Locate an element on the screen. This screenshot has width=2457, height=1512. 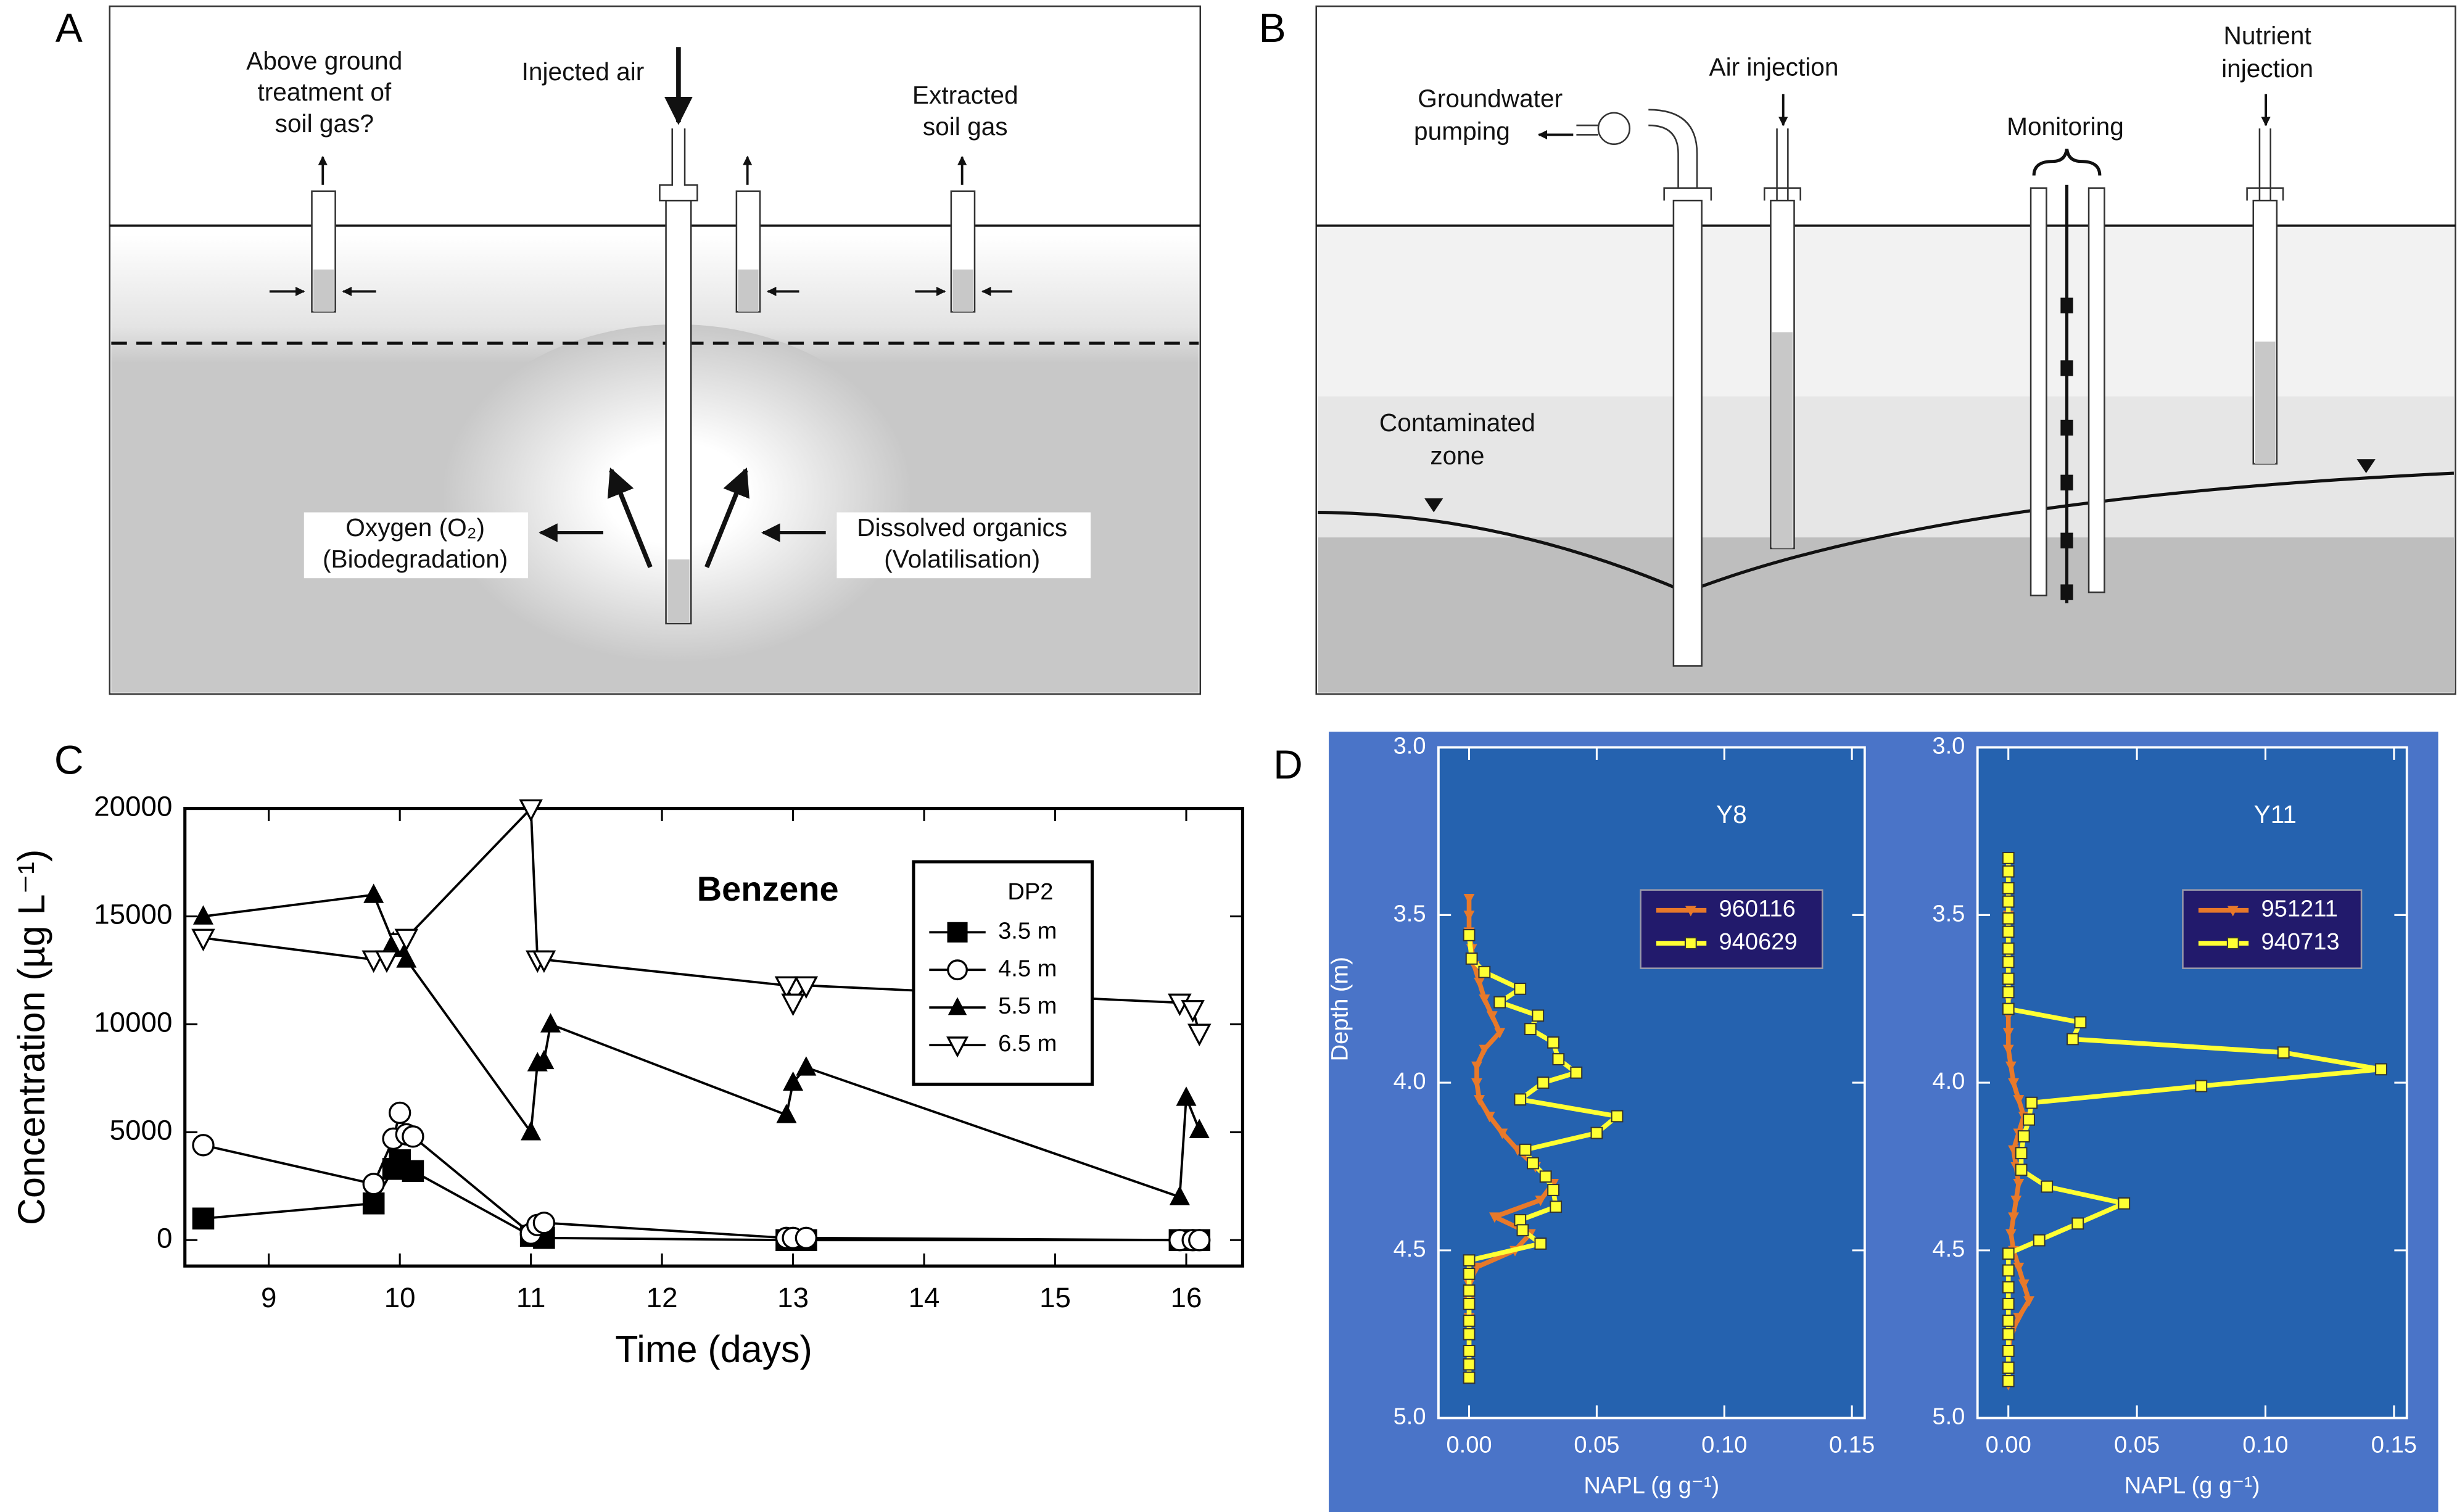
panel-label: D is located at coordinates (1288, 764).